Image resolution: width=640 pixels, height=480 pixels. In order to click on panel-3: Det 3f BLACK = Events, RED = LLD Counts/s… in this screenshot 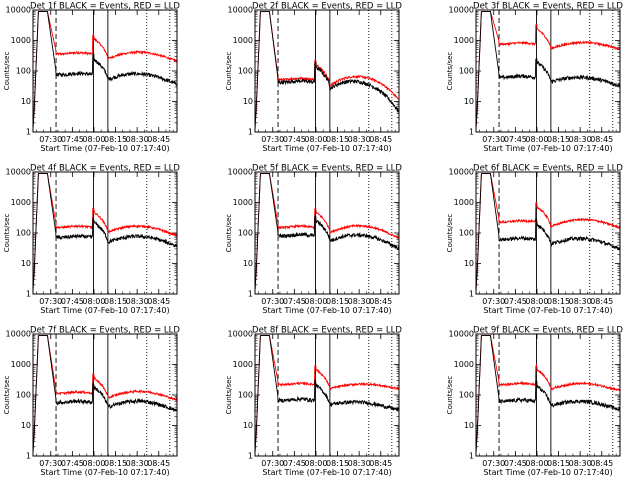, I will do `click(534, 78)`.